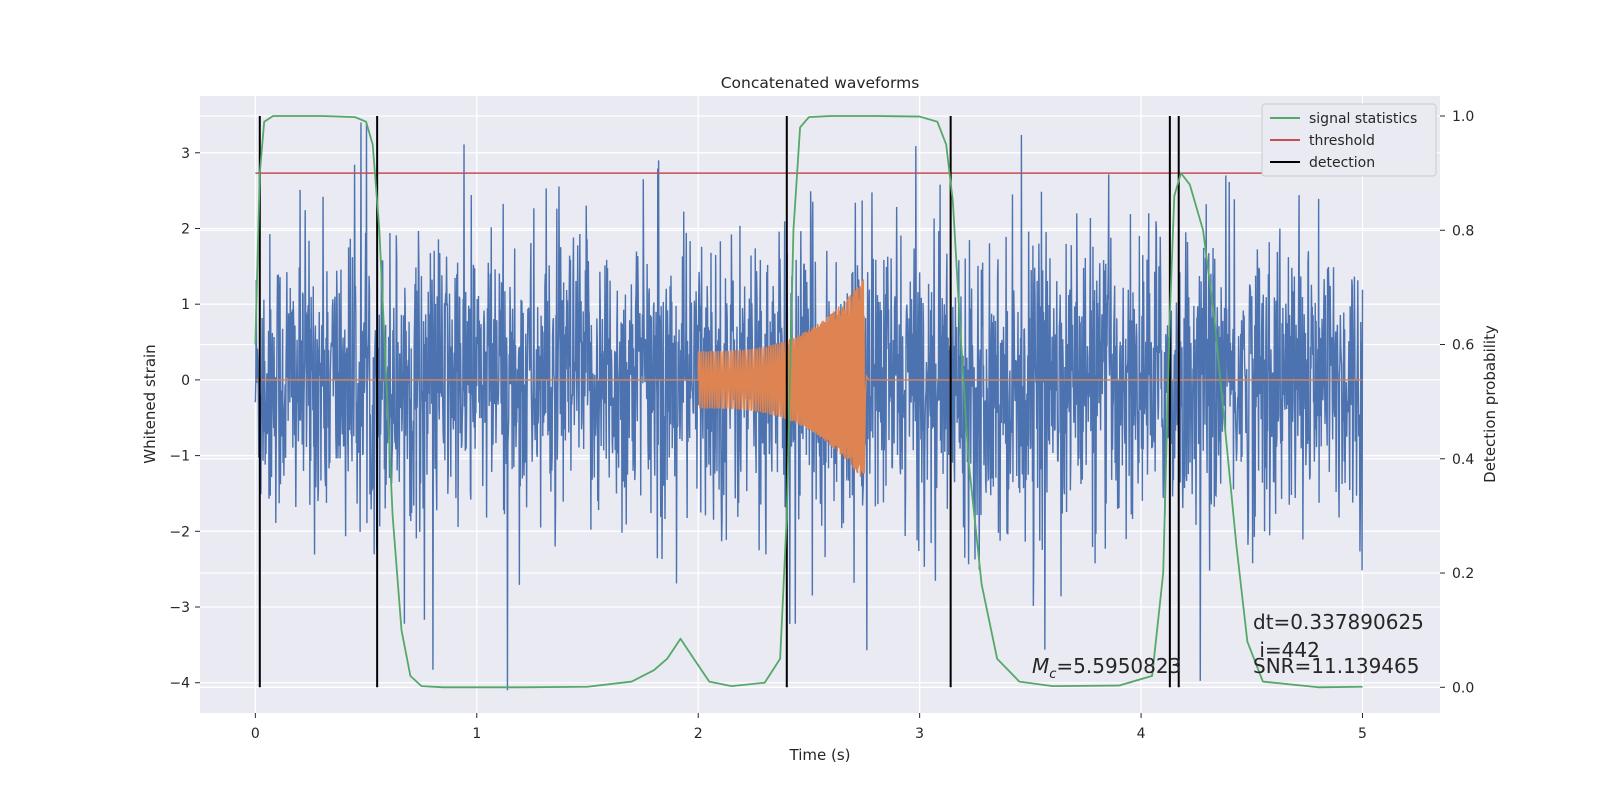  What do you see at coordinates (809, 727) in the screenshot?
I see `x-axis-ticks: 0 1 2 3 4 5` at bounding box center [809, 727].